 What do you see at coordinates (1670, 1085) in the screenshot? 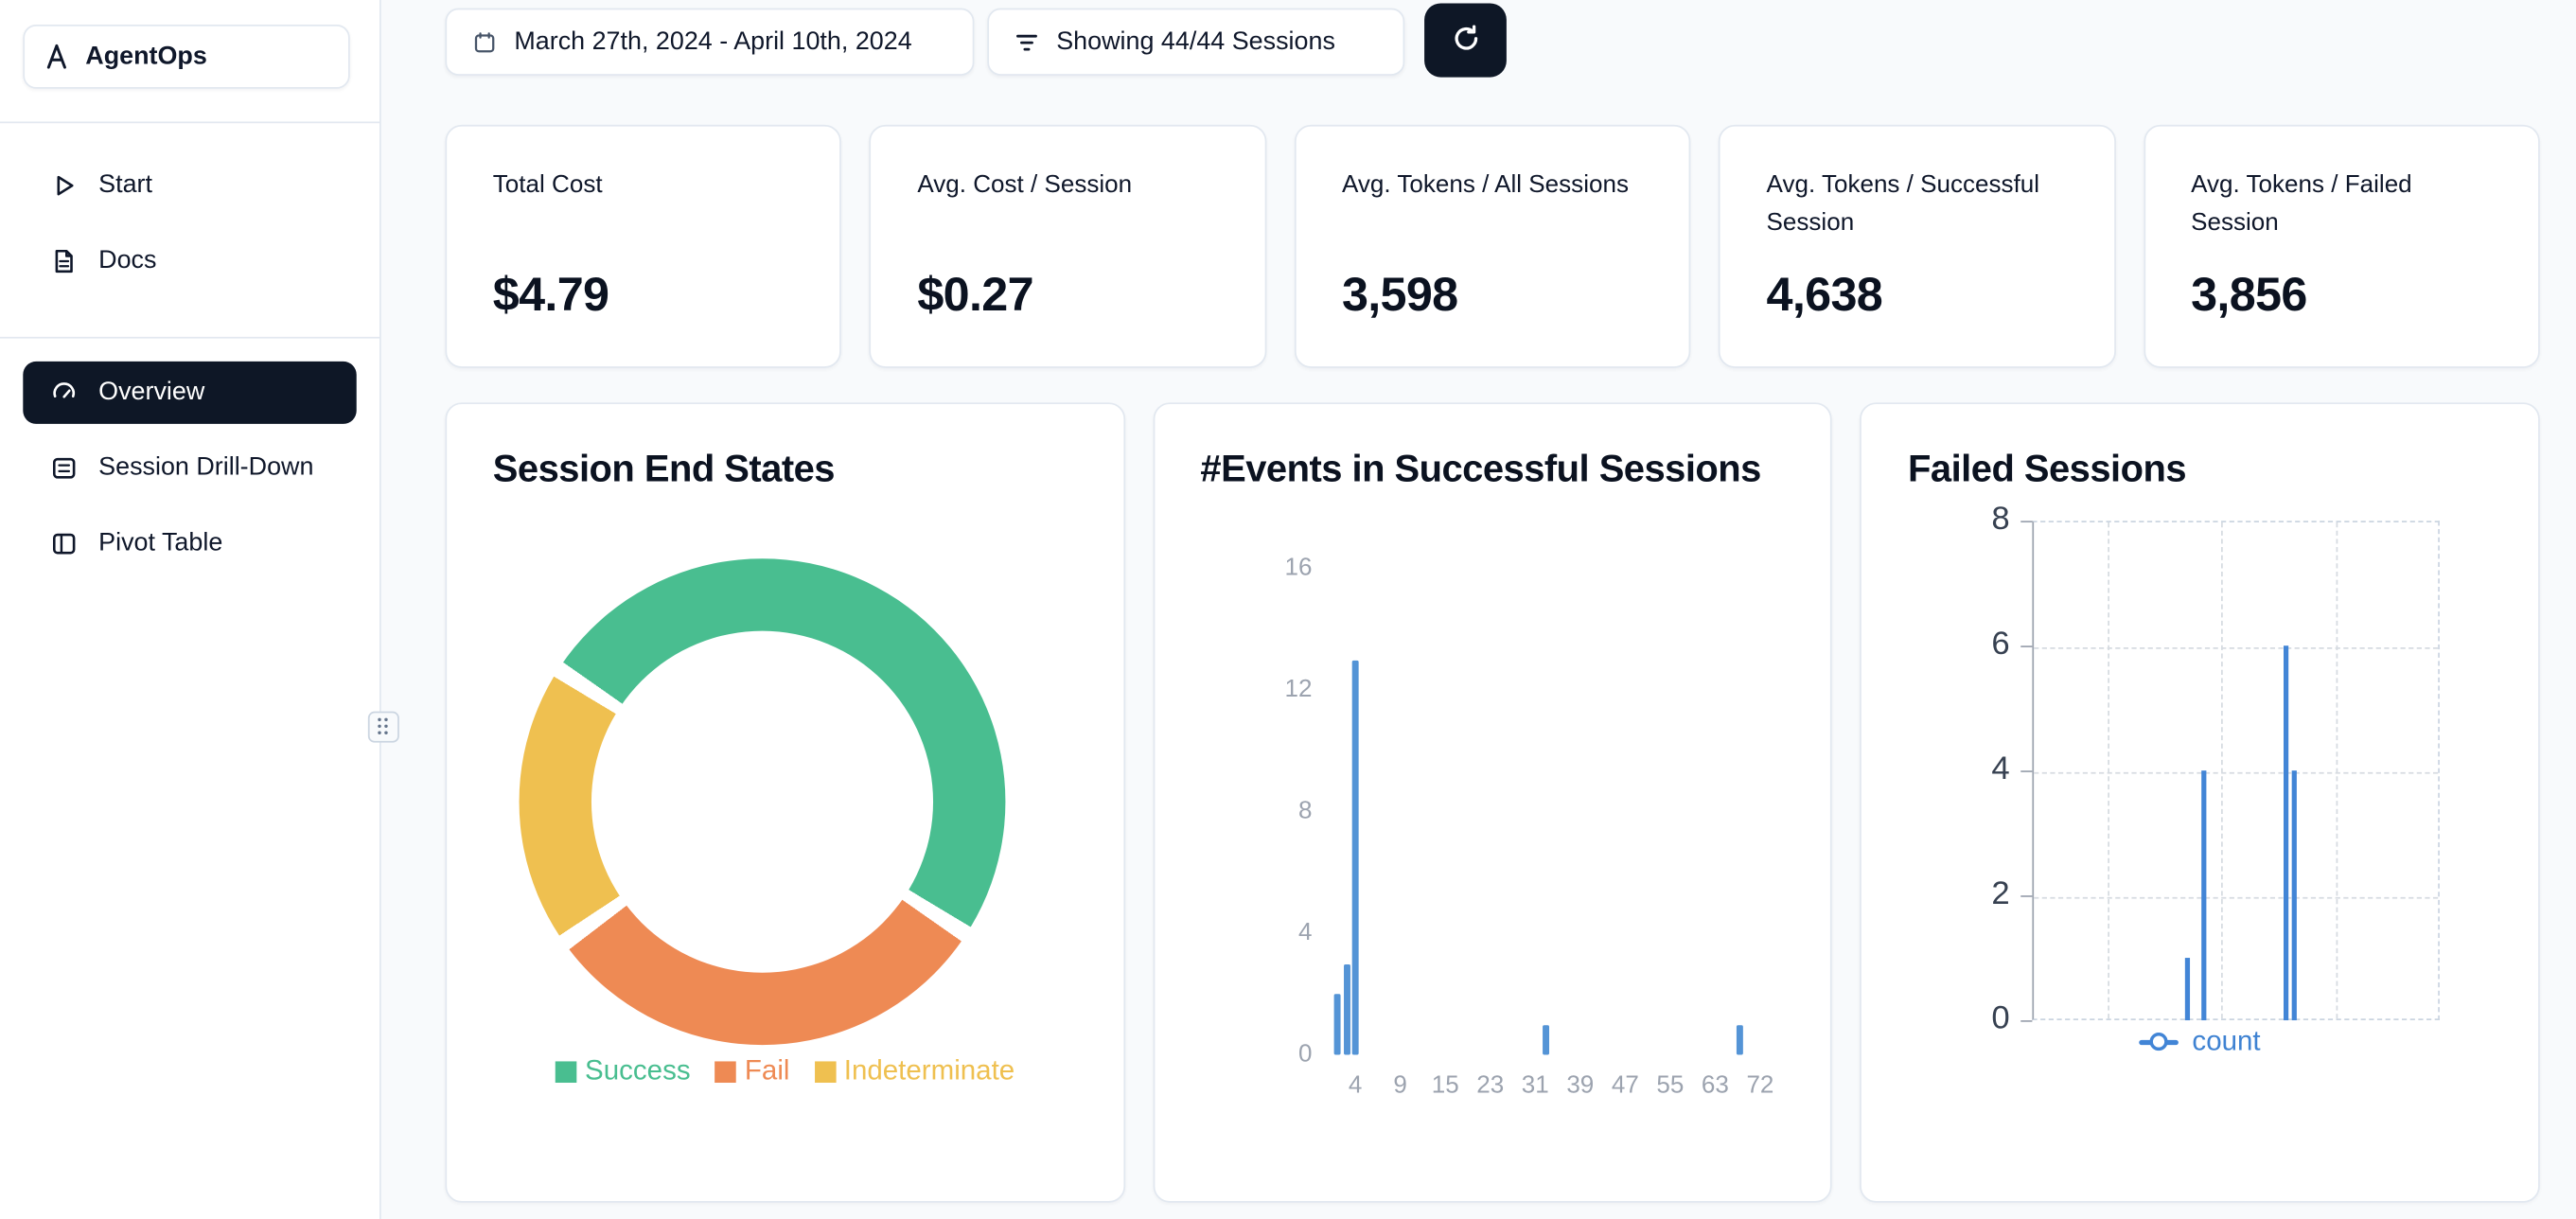
I see `x-axis-tick-label: 55` at bounding box center [1670, 1085].